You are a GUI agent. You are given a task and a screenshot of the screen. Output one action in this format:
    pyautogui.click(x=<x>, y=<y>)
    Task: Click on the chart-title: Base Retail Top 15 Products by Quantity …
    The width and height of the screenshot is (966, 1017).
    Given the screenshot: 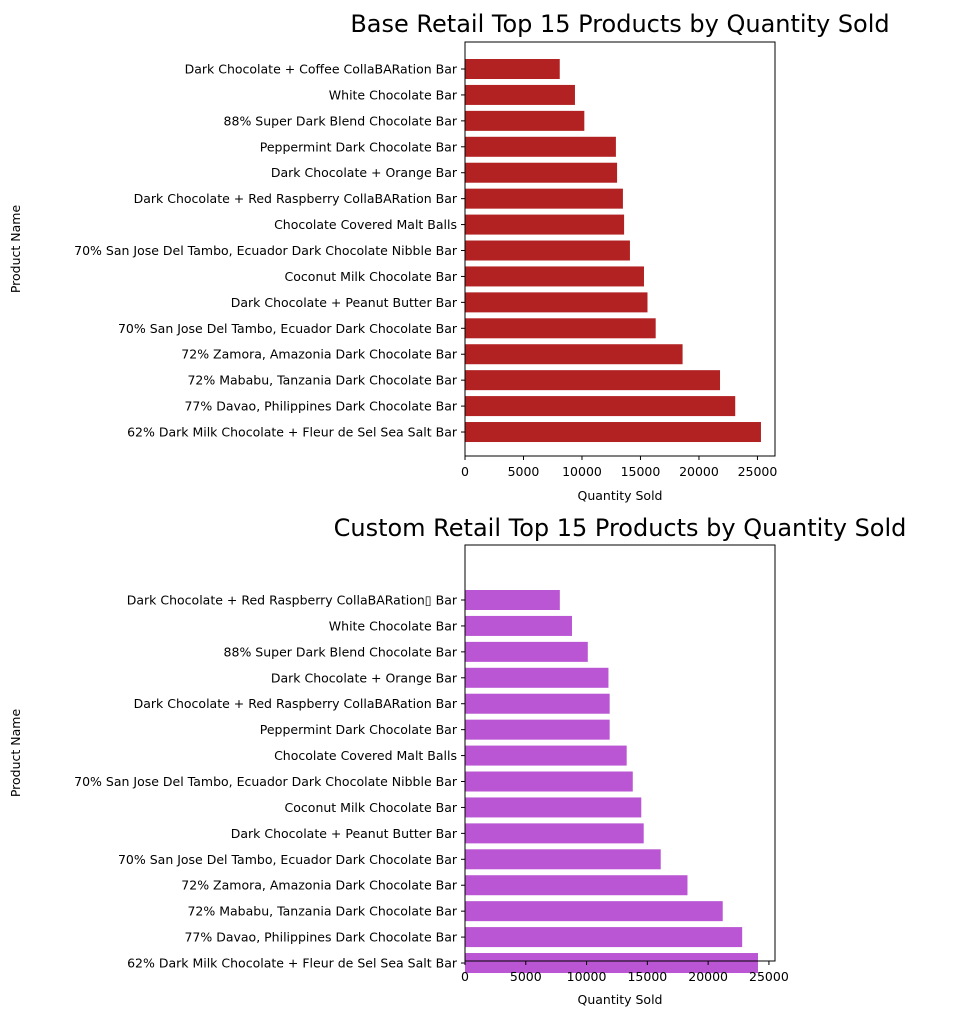 What is the action you would take?
    pyautogui.click(x=619, y=24)
    